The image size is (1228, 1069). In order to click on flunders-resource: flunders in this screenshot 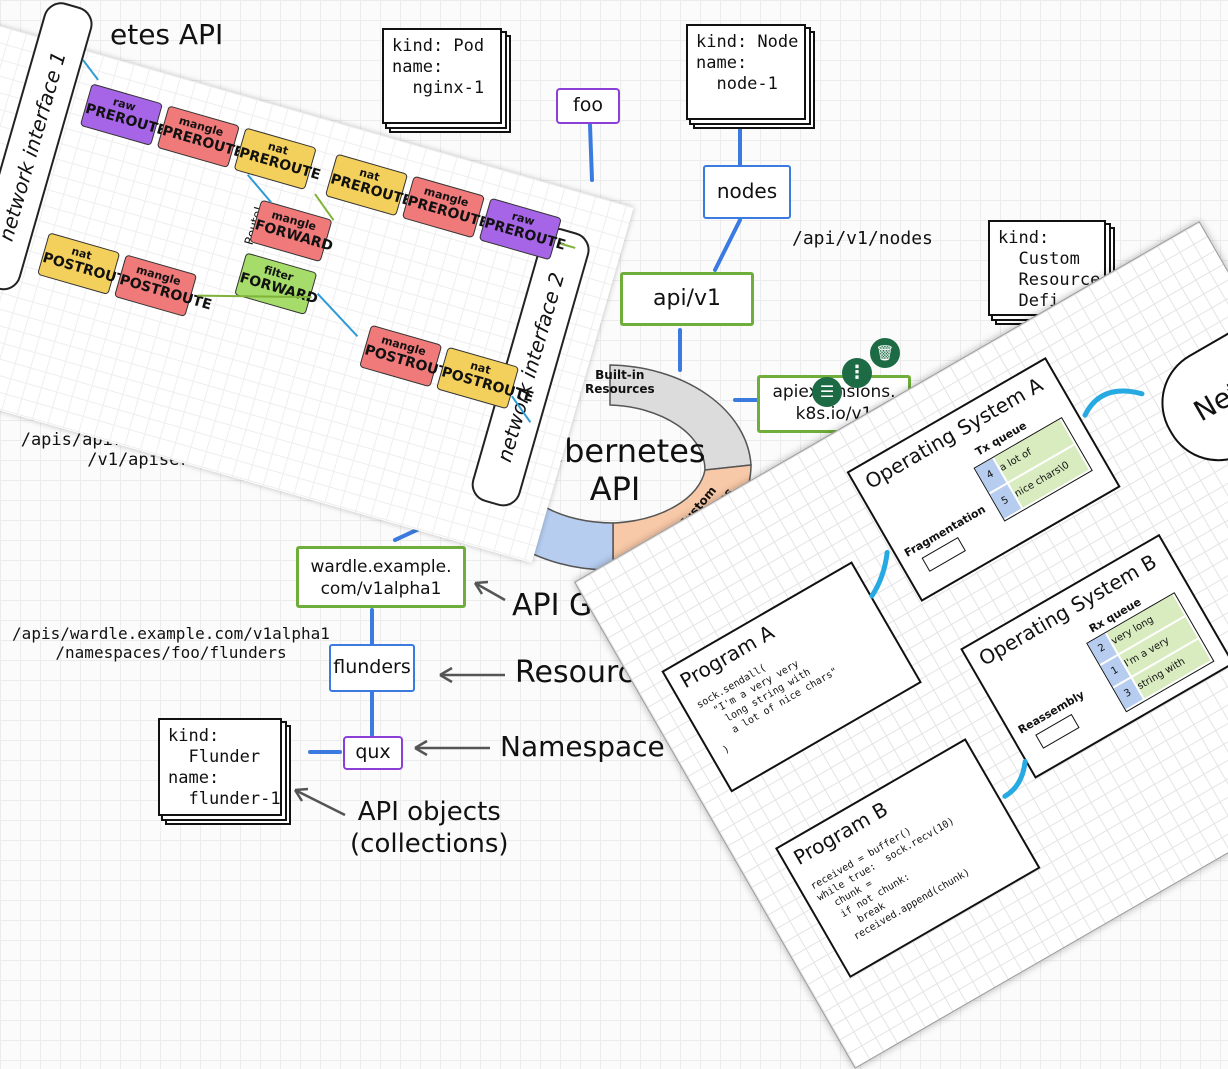, I will do `click(372, 668)`.